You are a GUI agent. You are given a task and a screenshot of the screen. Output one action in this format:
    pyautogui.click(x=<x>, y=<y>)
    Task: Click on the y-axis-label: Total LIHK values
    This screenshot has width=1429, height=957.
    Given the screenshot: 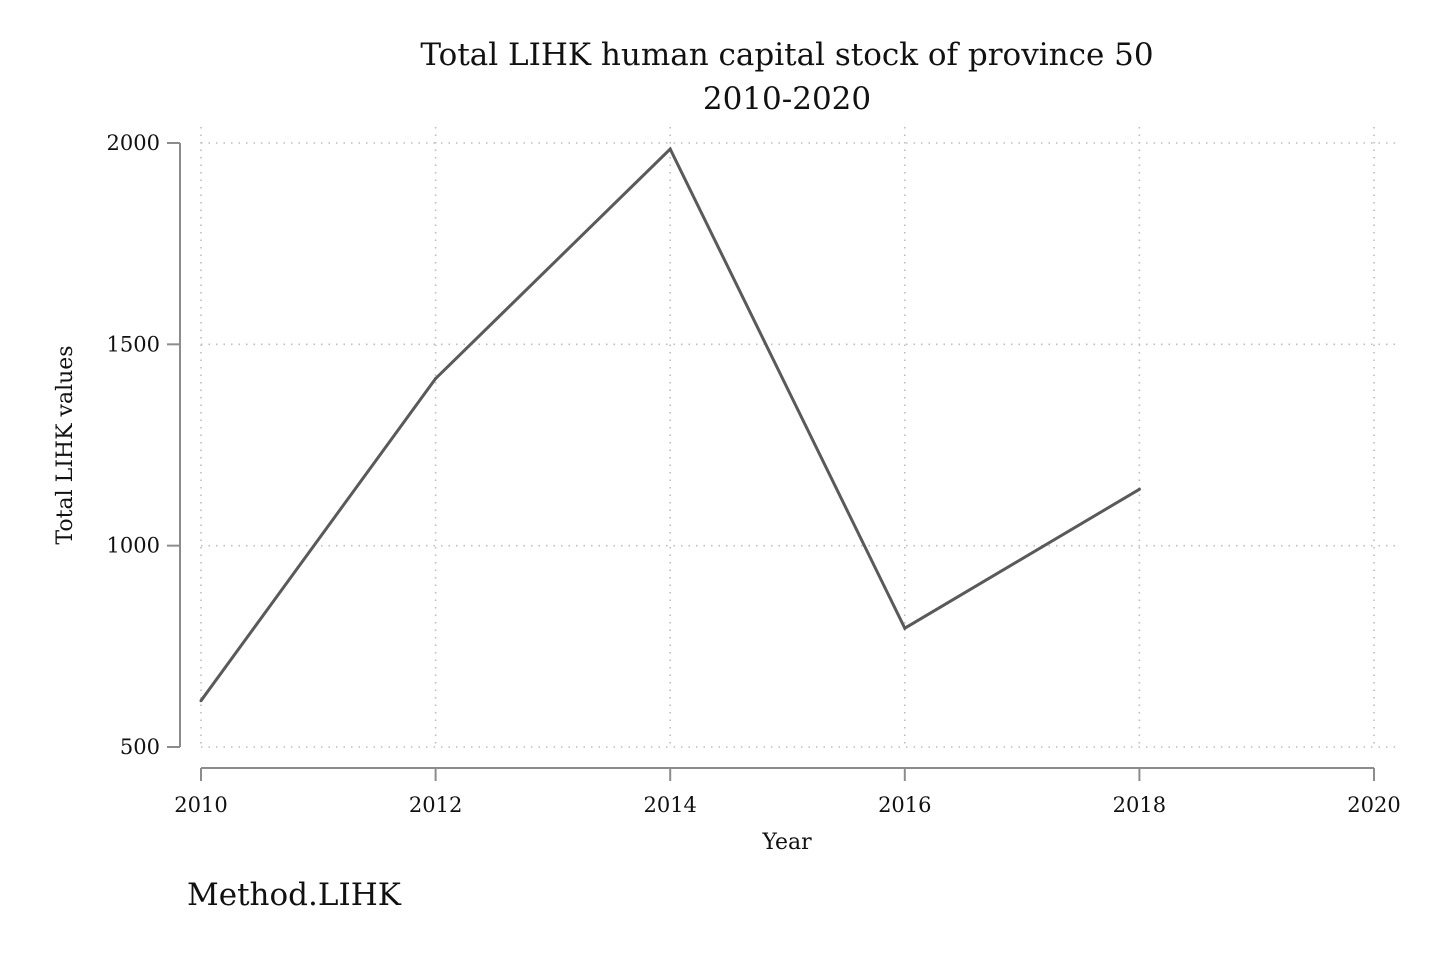 What is the action you would take?
    pyautogui.click(x=65, y=444)
    